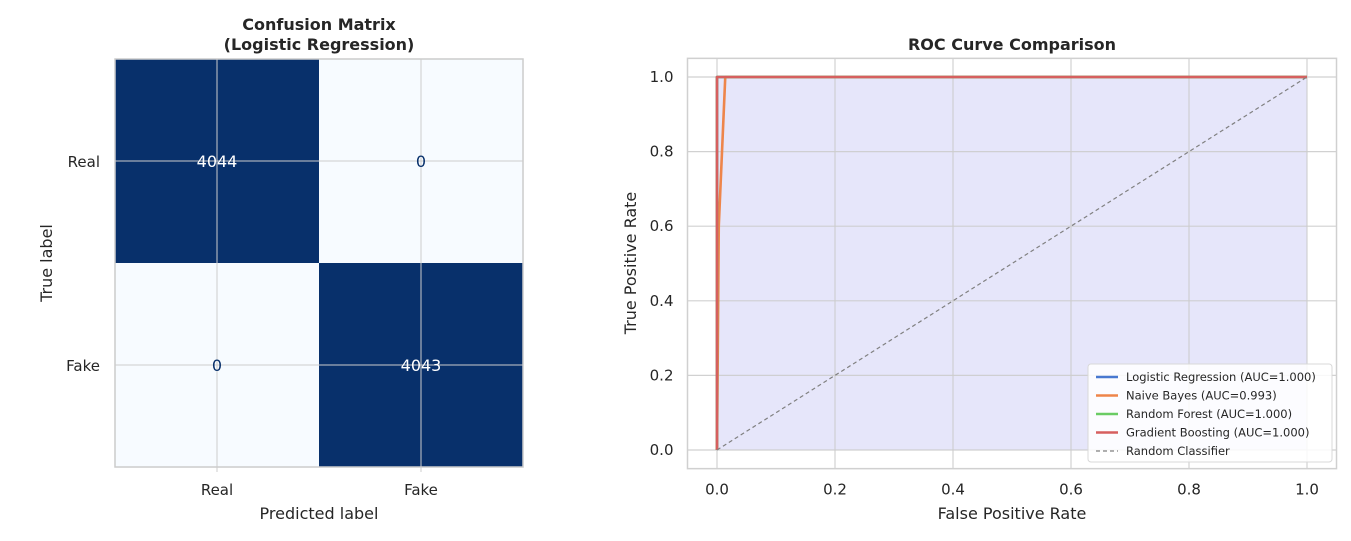  What do you see at coordinates (1071, 490) in the screenshot?
I see `roc-xtick-label: 0.6` at bounding box center [1071, 490].